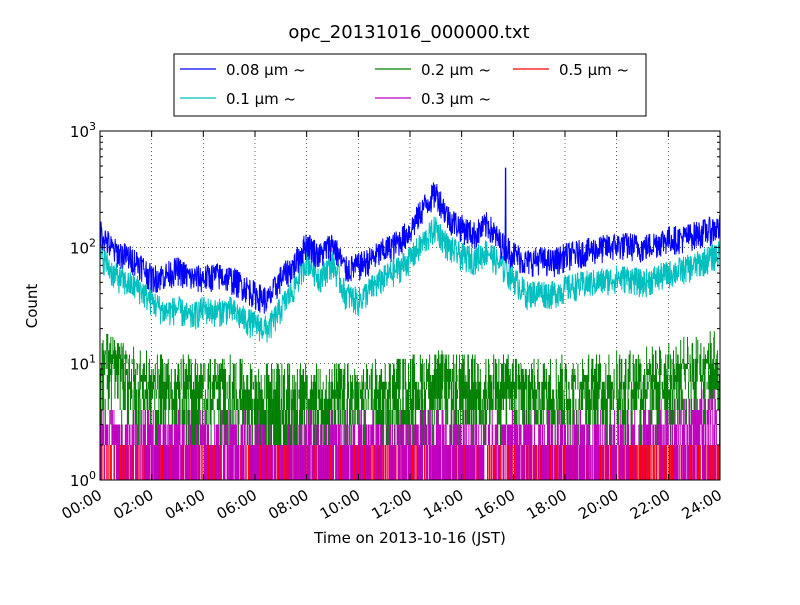 The image size is (800, 605). Describe the element at coordinates (392, 504) in the screenshot. I see `x-tick-label: 12:00` at that location.